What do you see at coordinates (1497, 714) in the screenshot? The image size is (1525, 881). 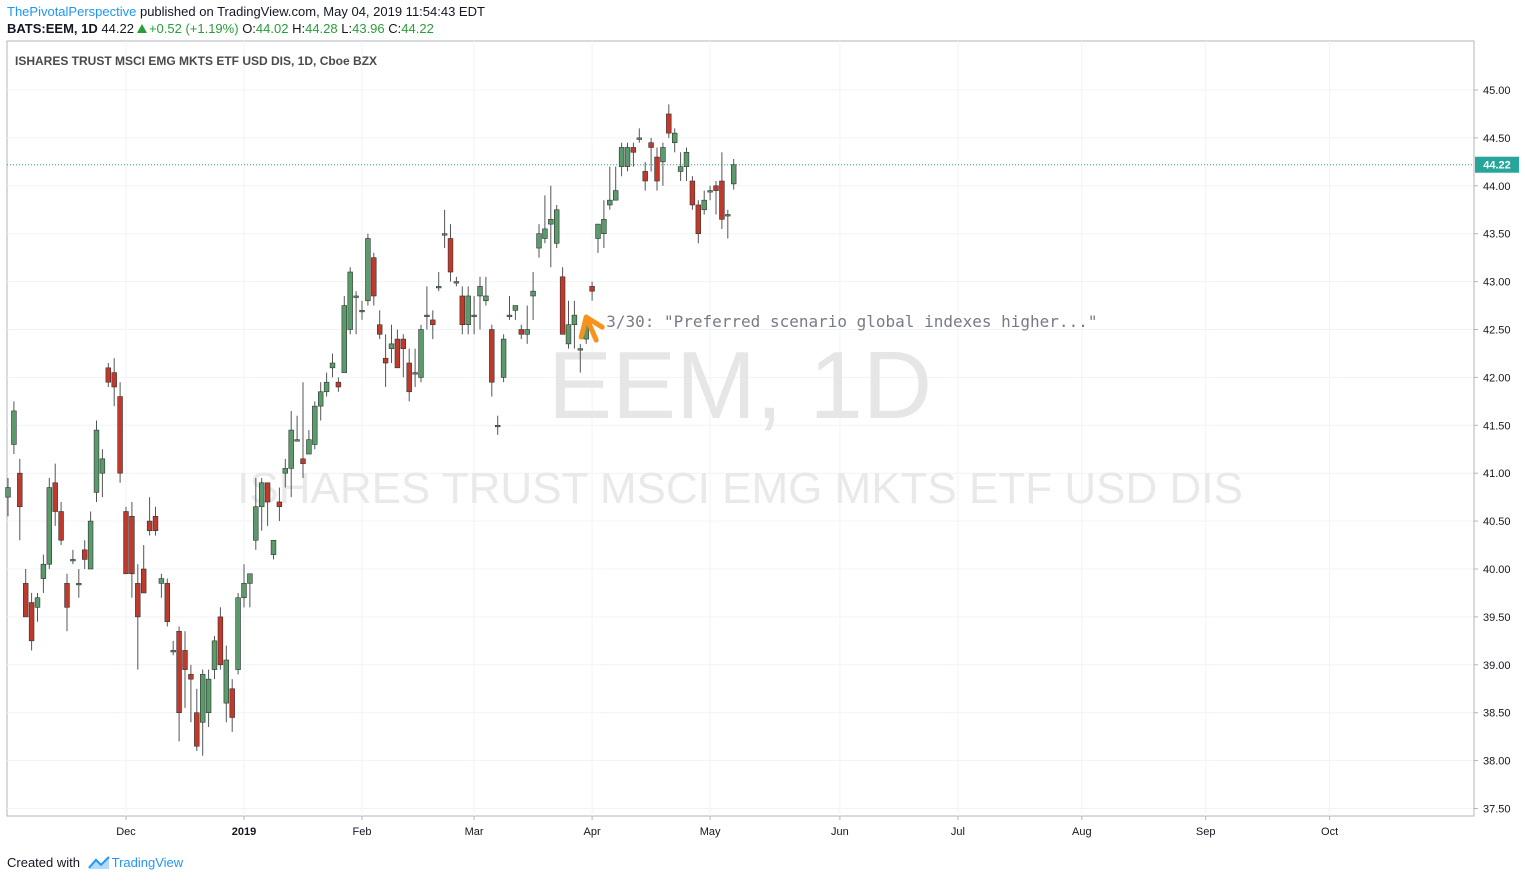 I see `price-tick-label: 38.50` at bounding box center [1497, 714].